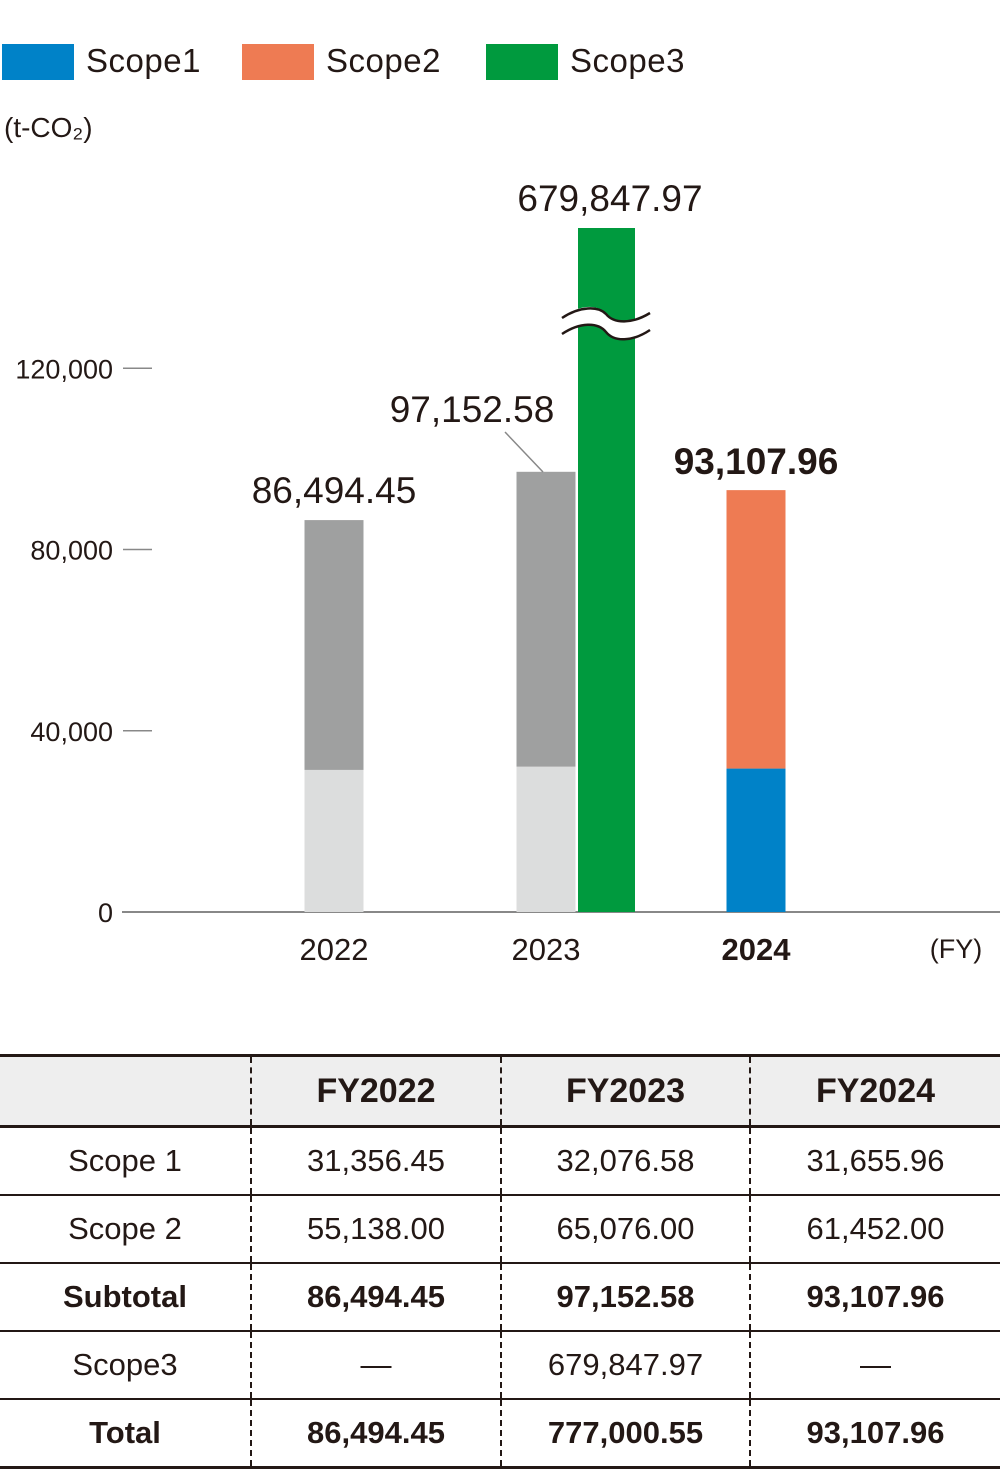 Image resolution: width=1000 pixels, height=1470 pixels. Describe the element at coordinates (125, 1229) in the screenshot. I see `table-row-label: Scope 2` at that location.